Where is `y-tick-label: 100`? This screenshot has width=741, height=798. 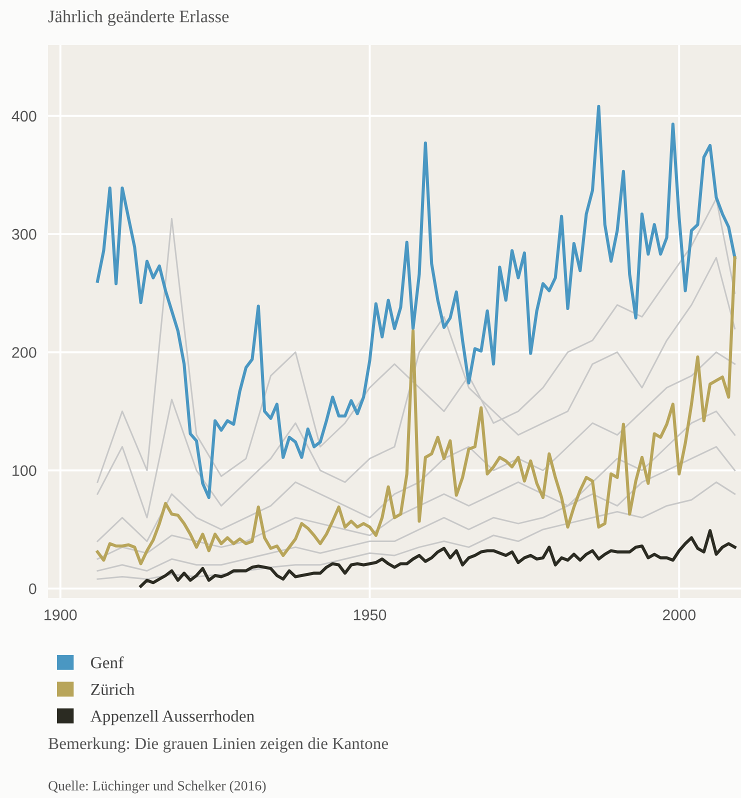
y-tick-label: 100 is located at coordinates (24, 470).